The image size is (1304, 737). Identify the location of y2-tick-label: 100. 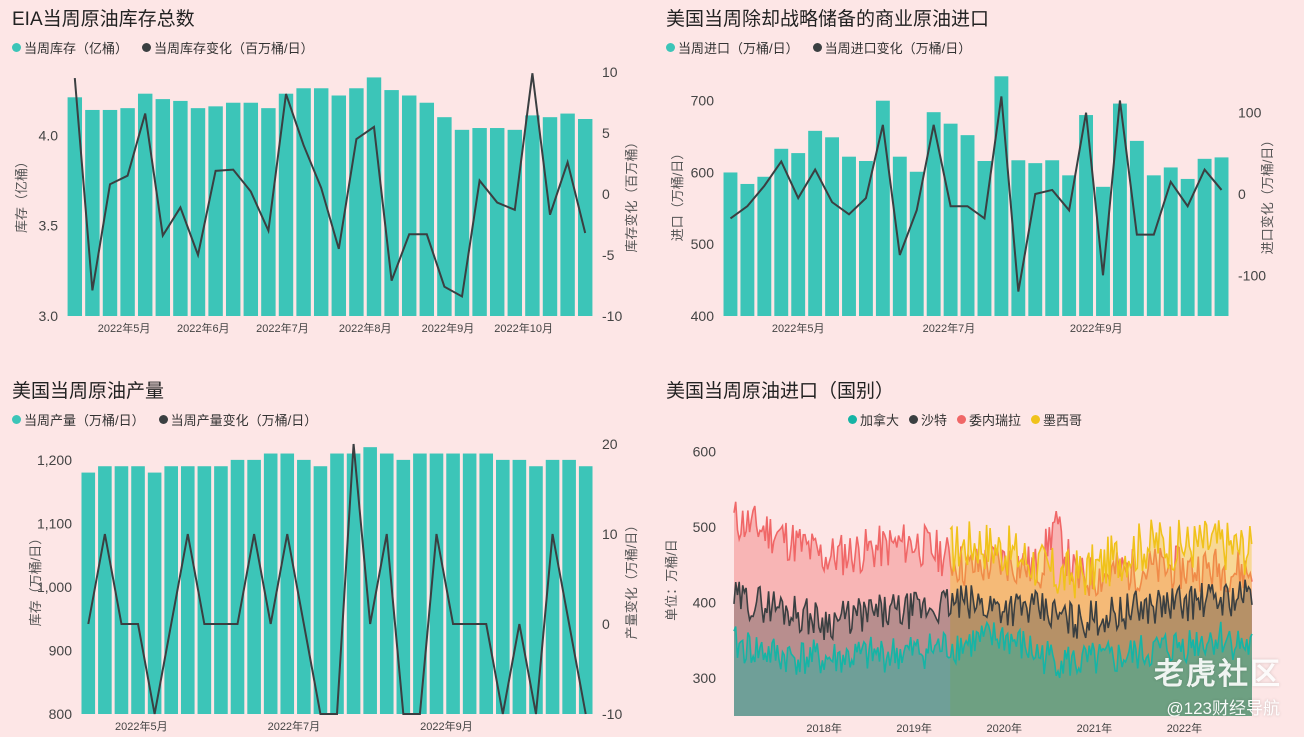
(1250, 113).